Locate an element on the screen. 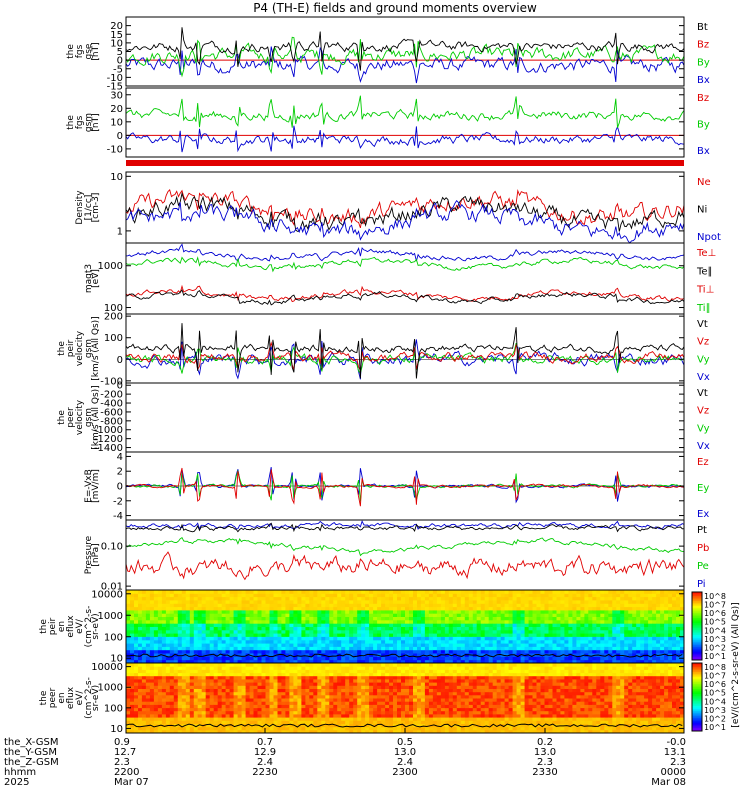 This screenshot has width=750, height=800. y-axis-label: [1/cc] is located at coordinates (89, 208).